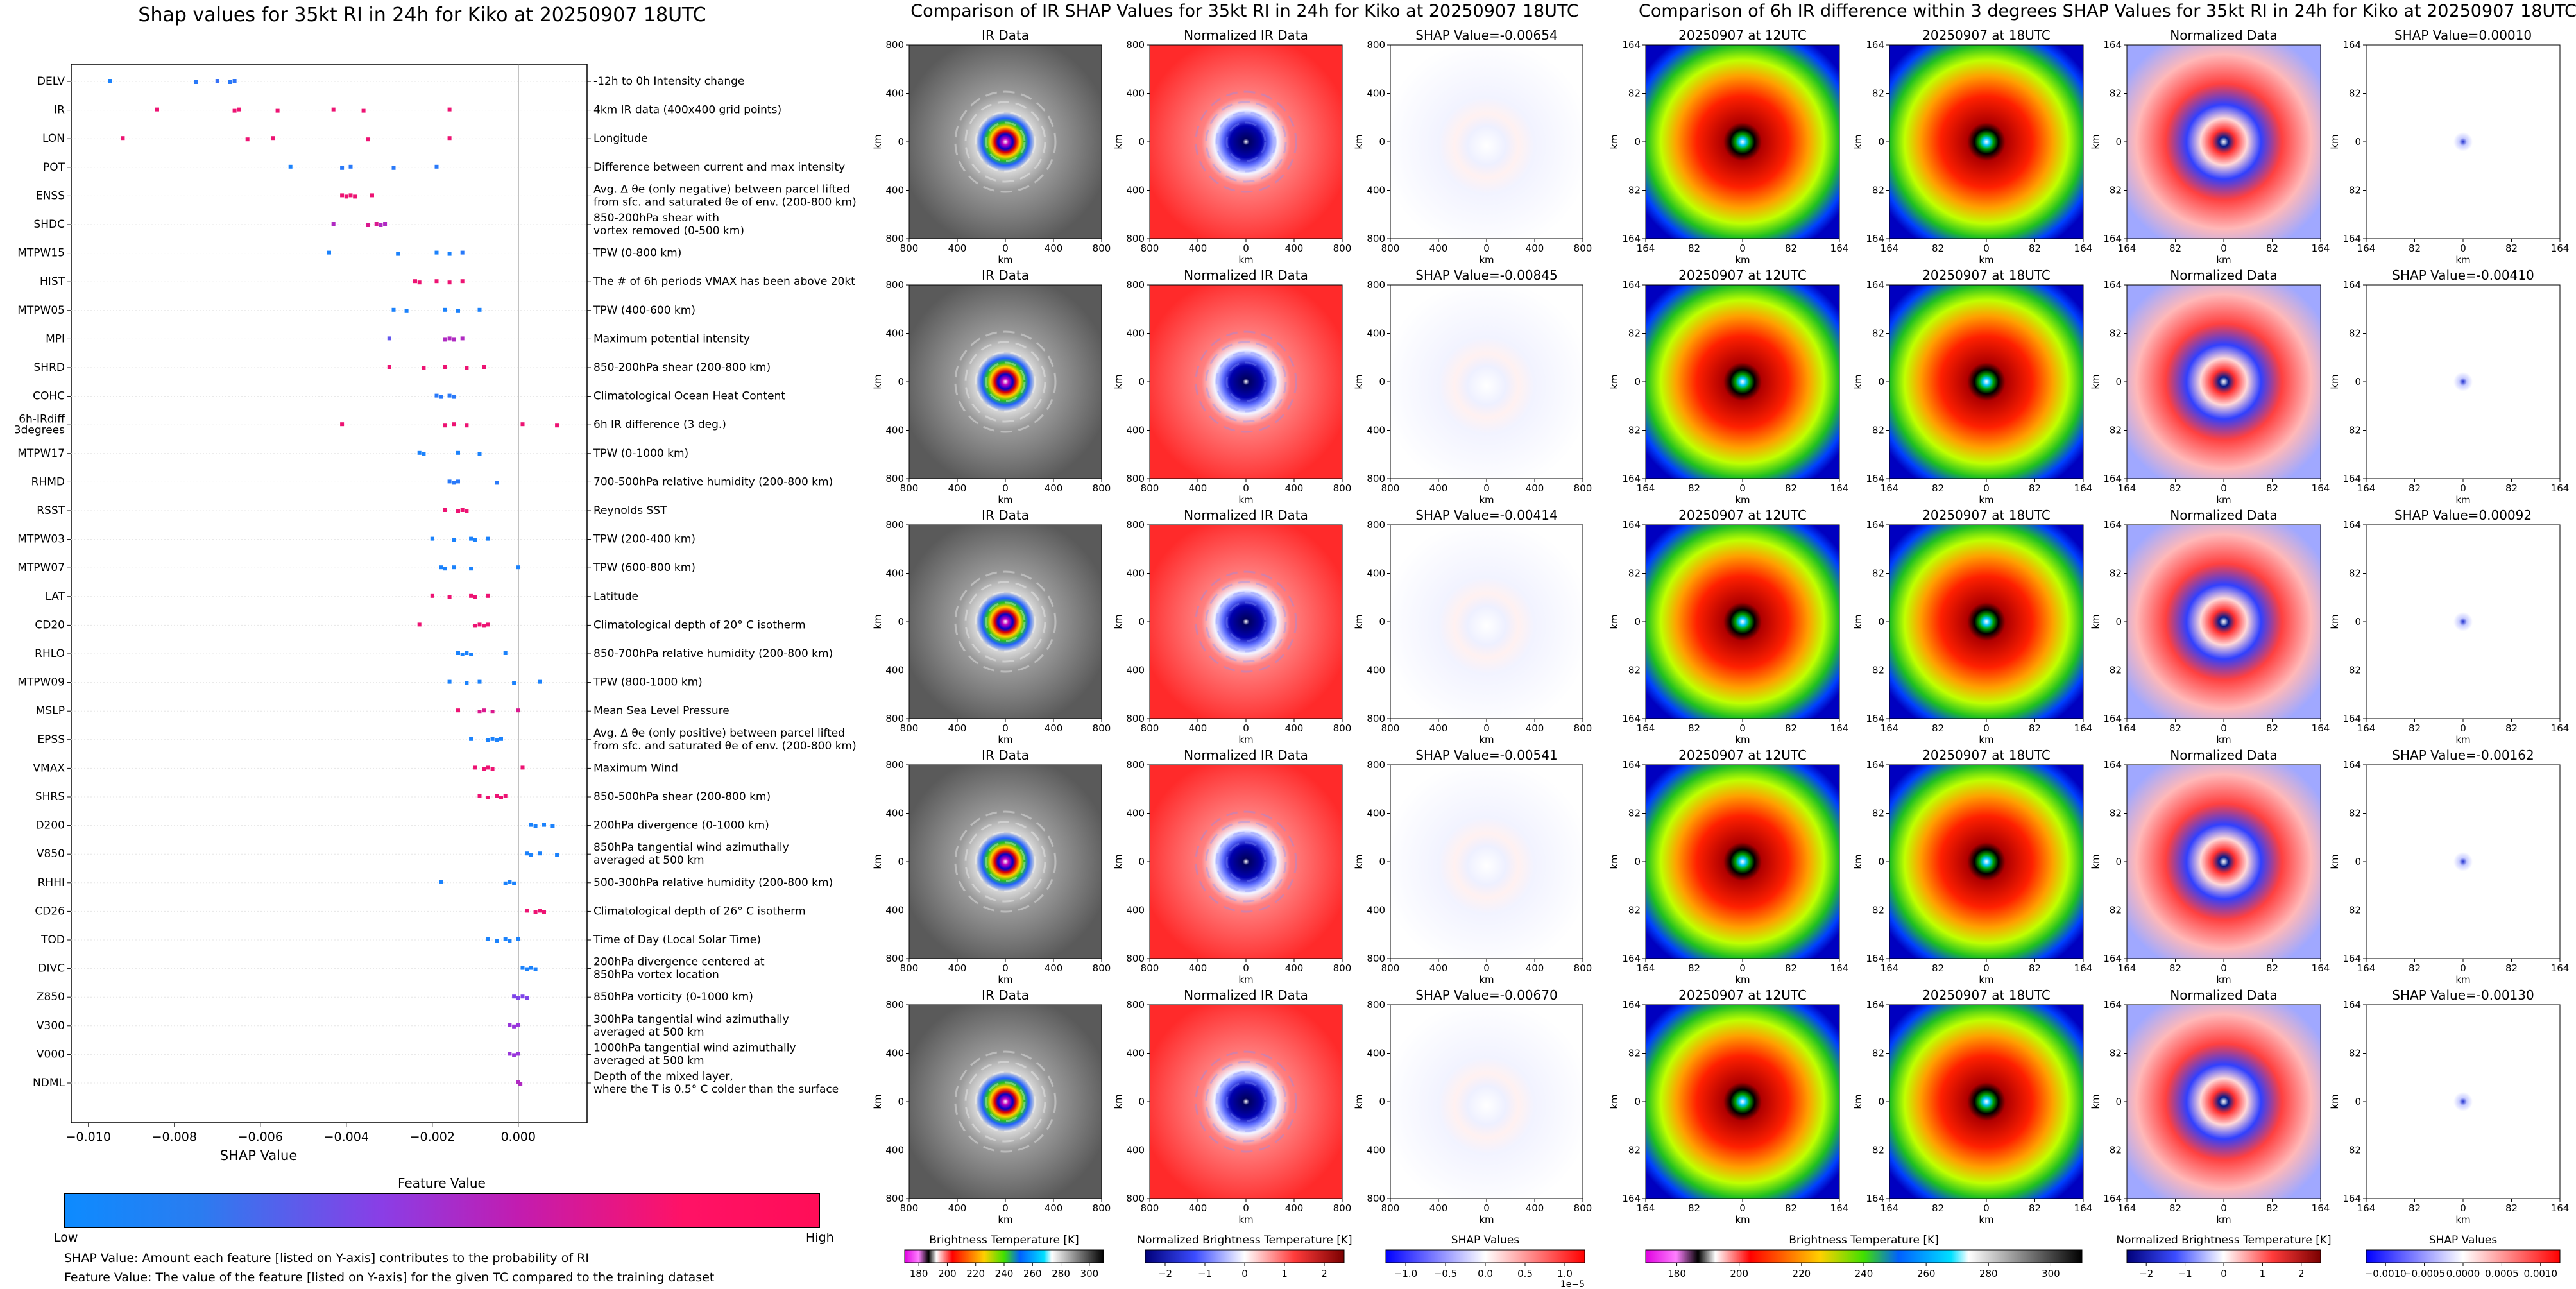 The image size is (2576, 1289). What do you see at coordinates (49, 367) in the screenshot?
I see `feature-name-label: SHRD` at bounding box center [49, 367].